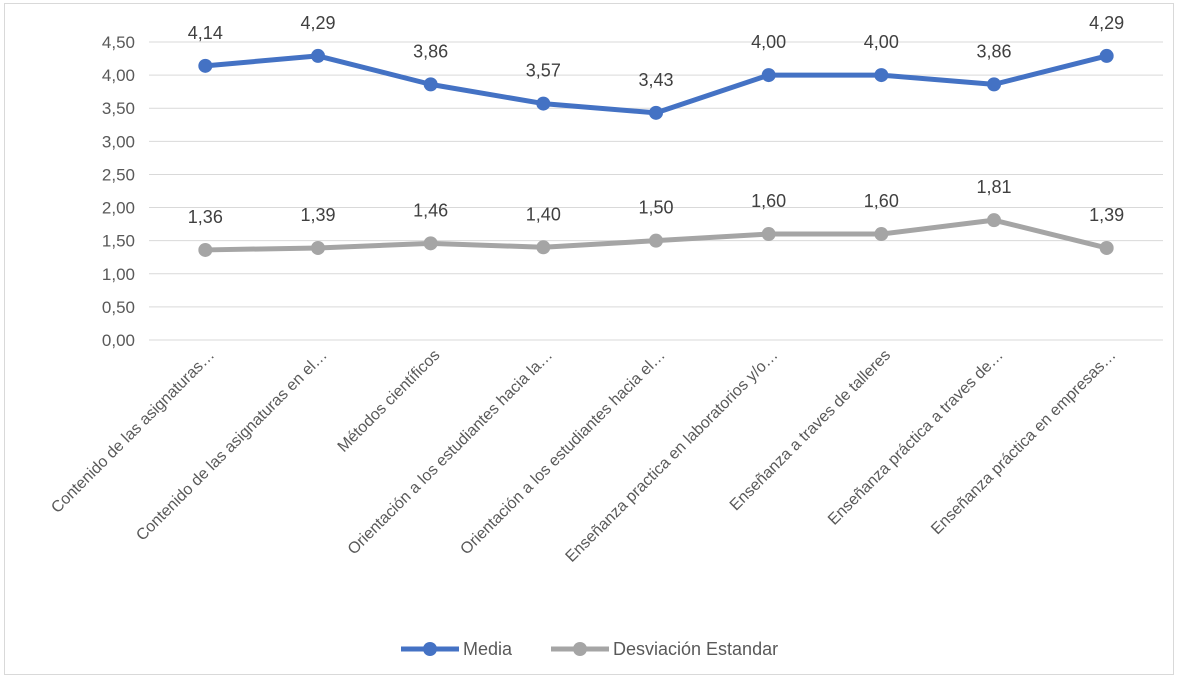 The height and width of the screenshot is (679, 1180). I want to click on data-label: 3,43, so click(655, 80).